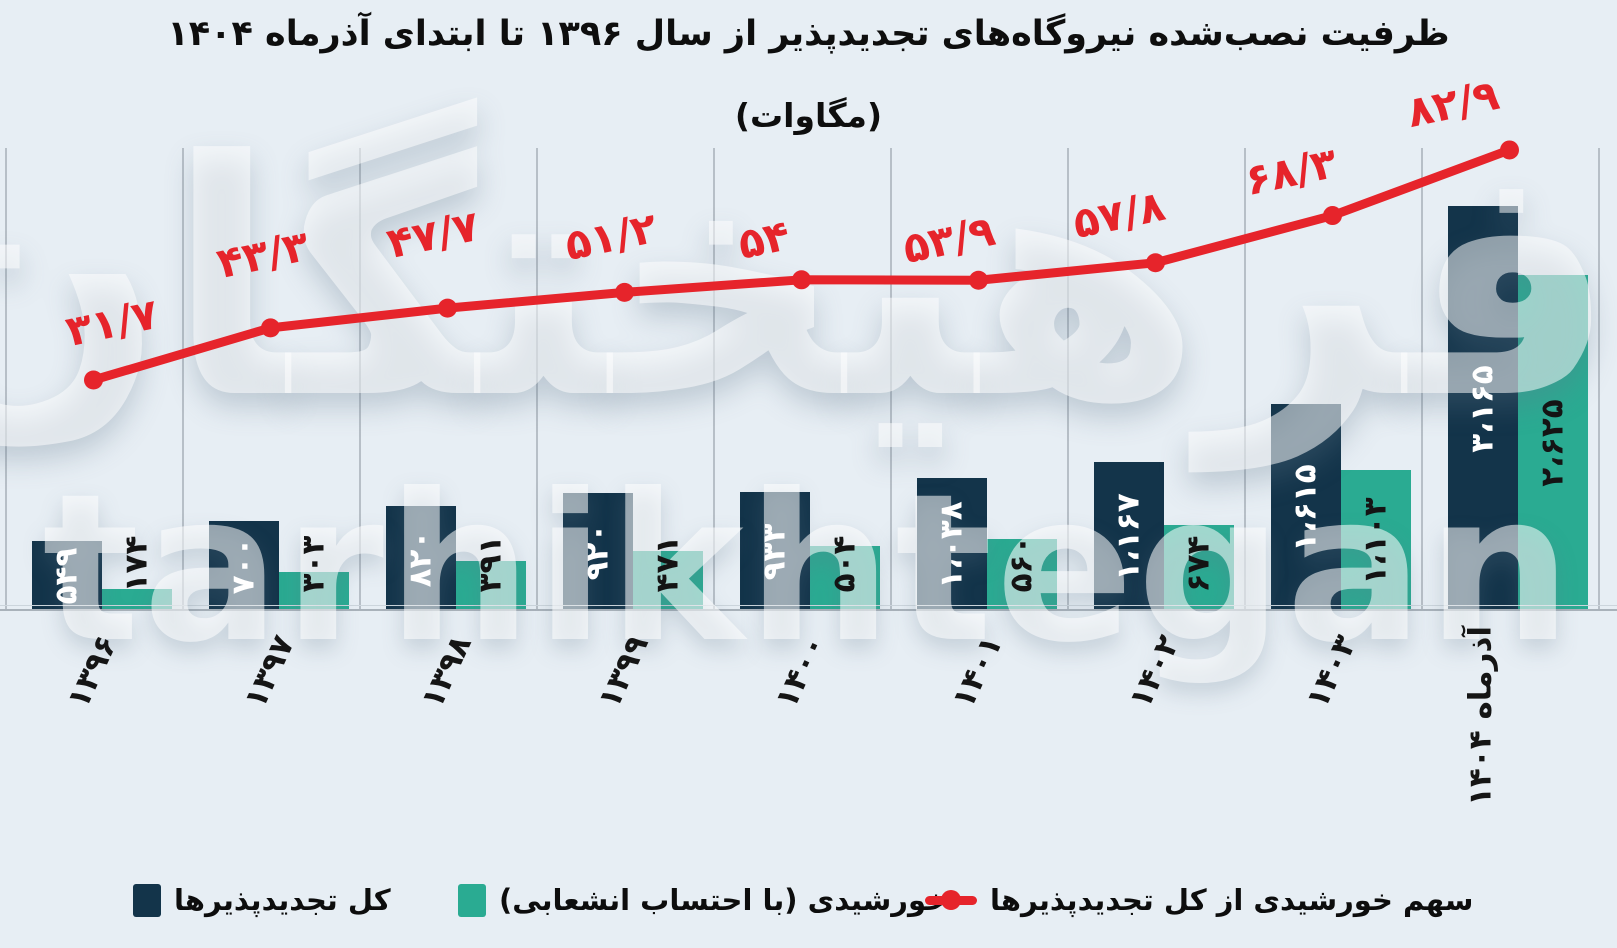  What do you see at coordinates (136, 563) in the screenshot?
I see `bar-solar-value-label: ۱۷۴` at bounding box center [136, 563].